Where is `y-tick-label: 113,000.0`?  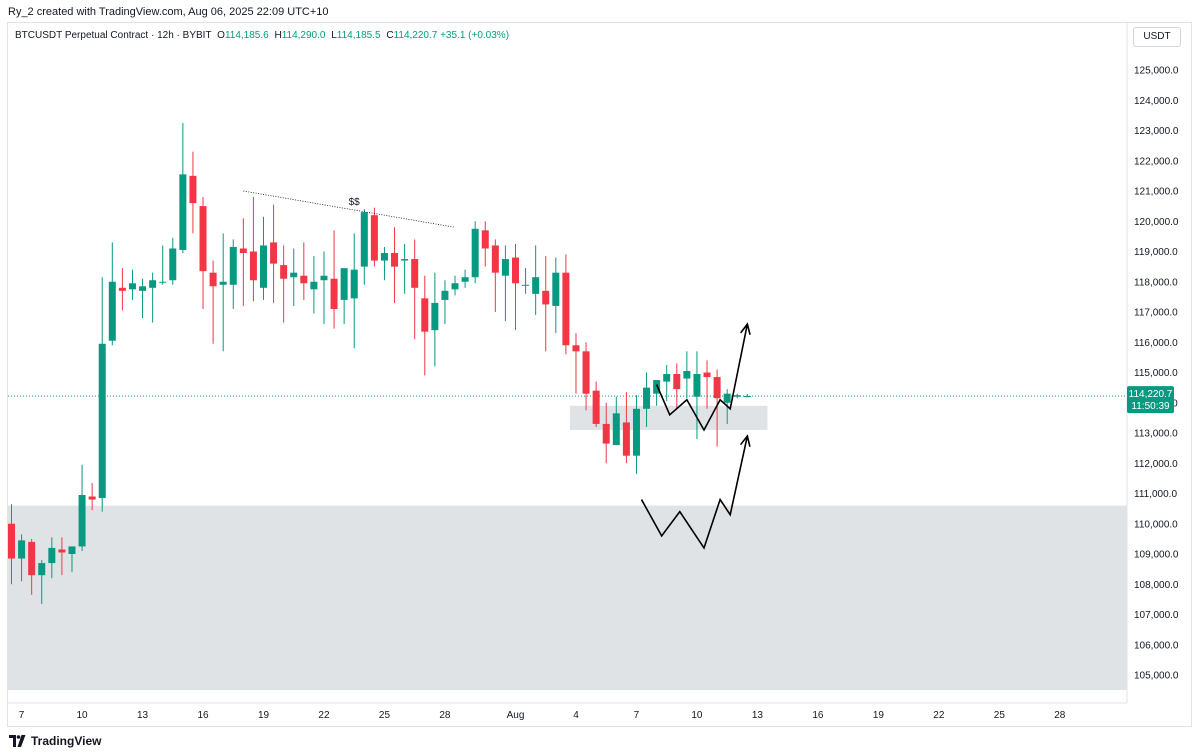
y-tick-label: 113,000.0 is located at coordinates (1156, 434).